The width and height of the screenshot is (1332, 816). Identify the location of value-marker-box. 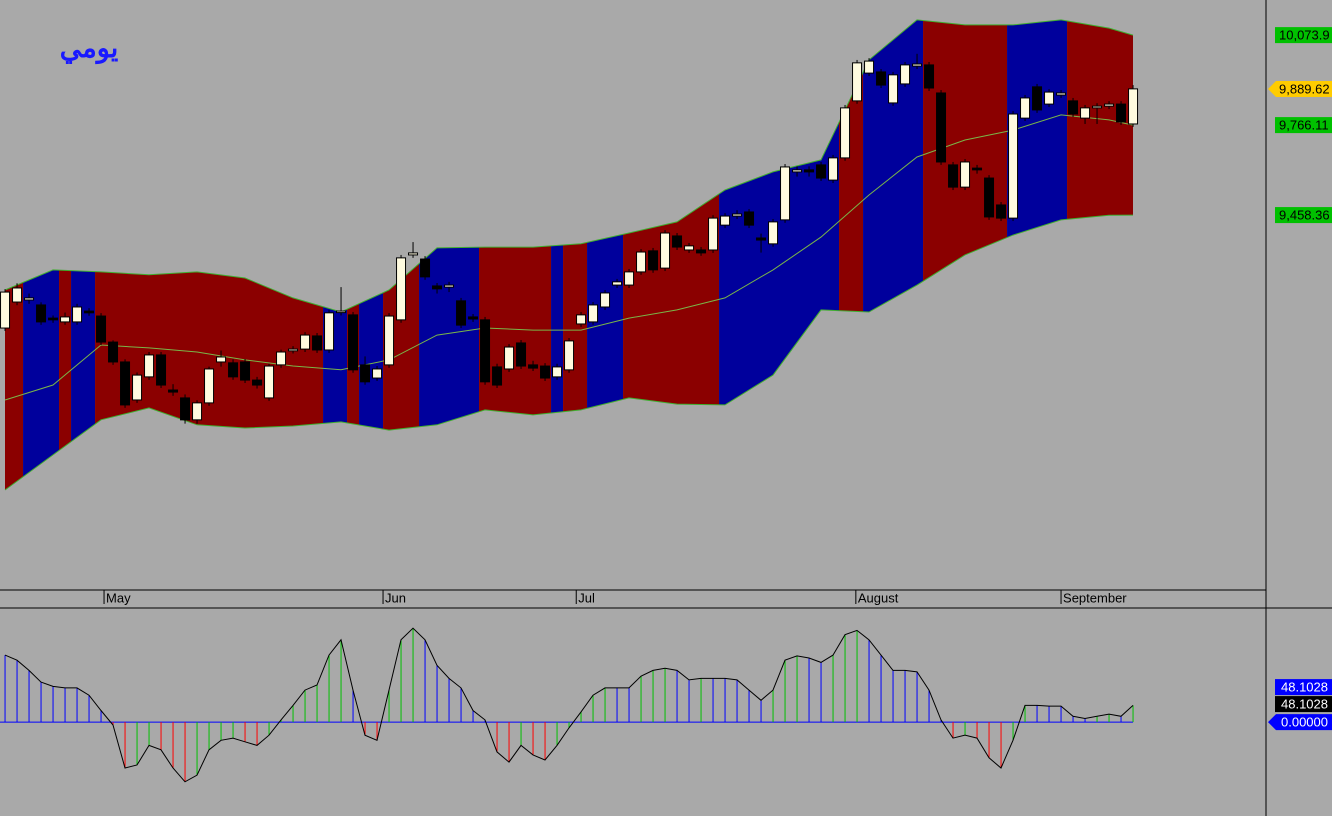
(1303, 687).